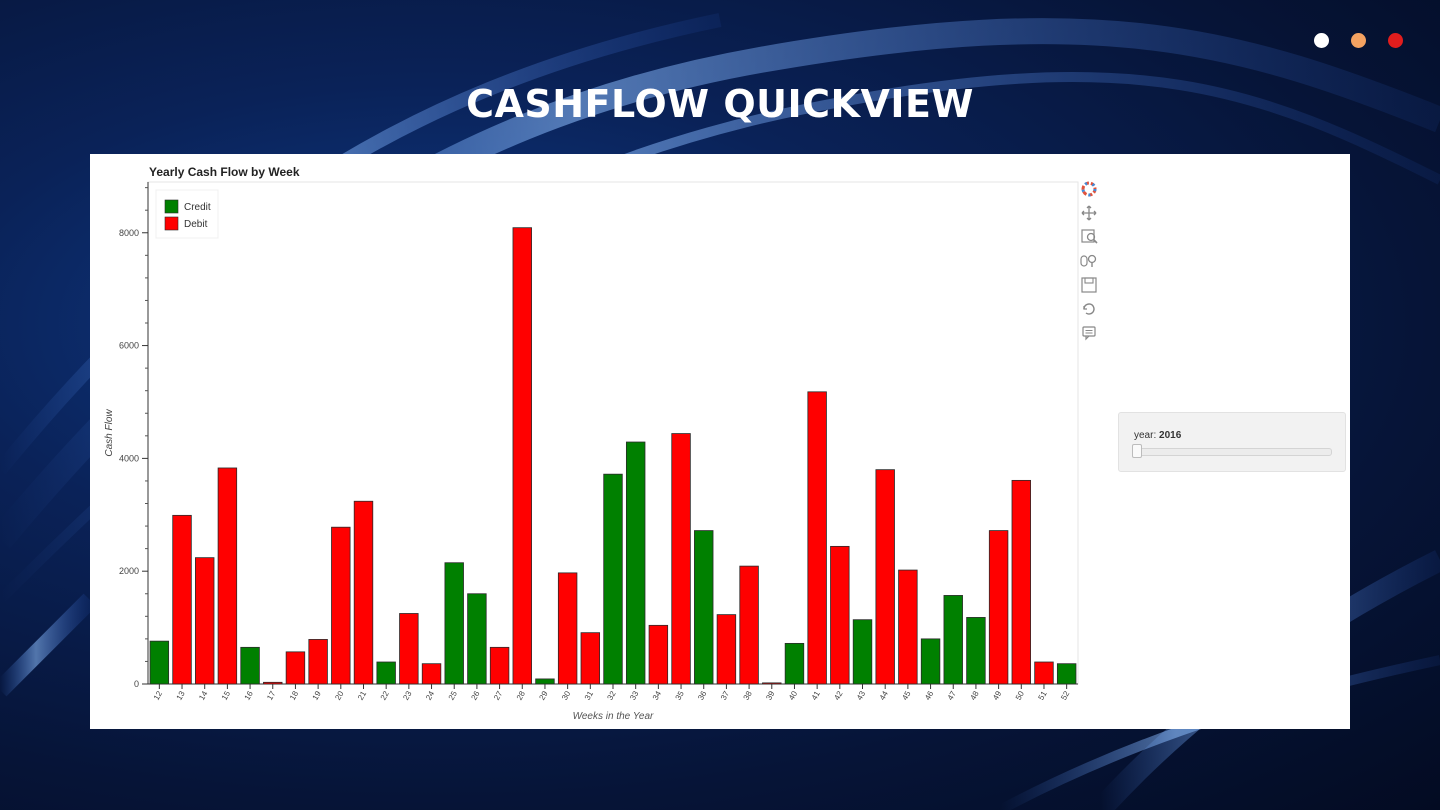  What do you see at coordinates (249, 695) in the screenshot?
I see `x-tick-label: 16` at bounding box center [249, 695].